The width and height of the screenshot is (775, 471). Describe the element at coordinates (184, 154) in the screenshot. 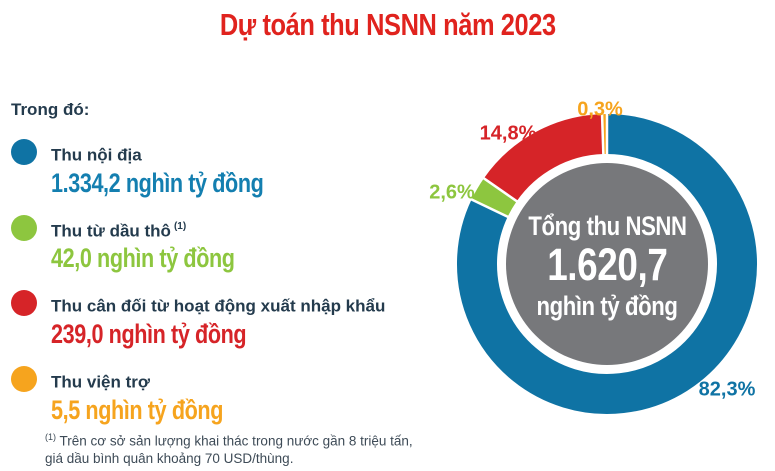

I see `legend-item-label: Thu nội địa` at that location.